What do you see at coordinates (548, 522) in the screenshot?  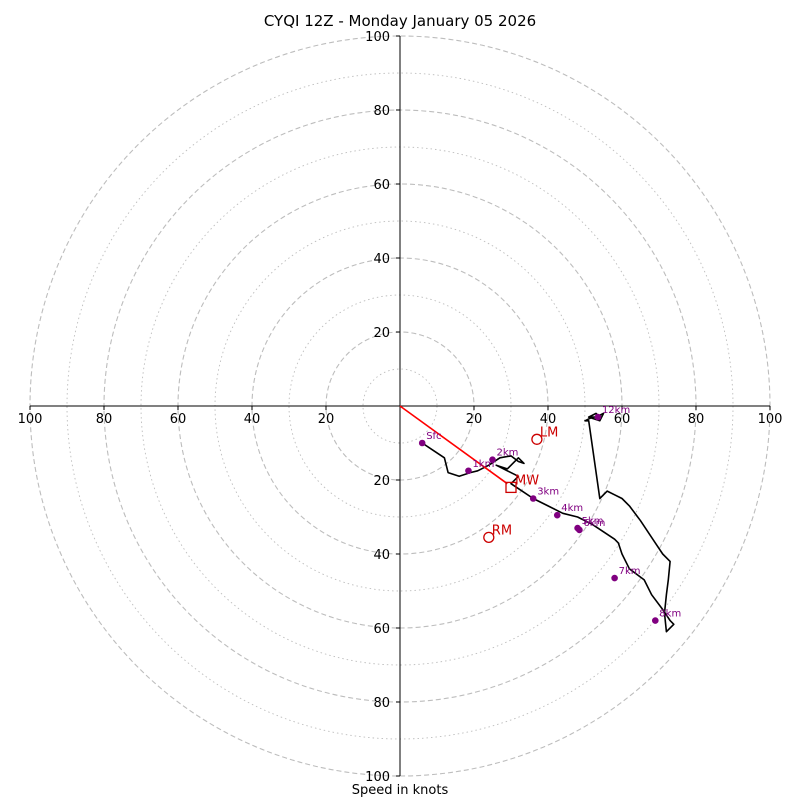 I see `hodograph-trace` at bounding box center [548, 522].